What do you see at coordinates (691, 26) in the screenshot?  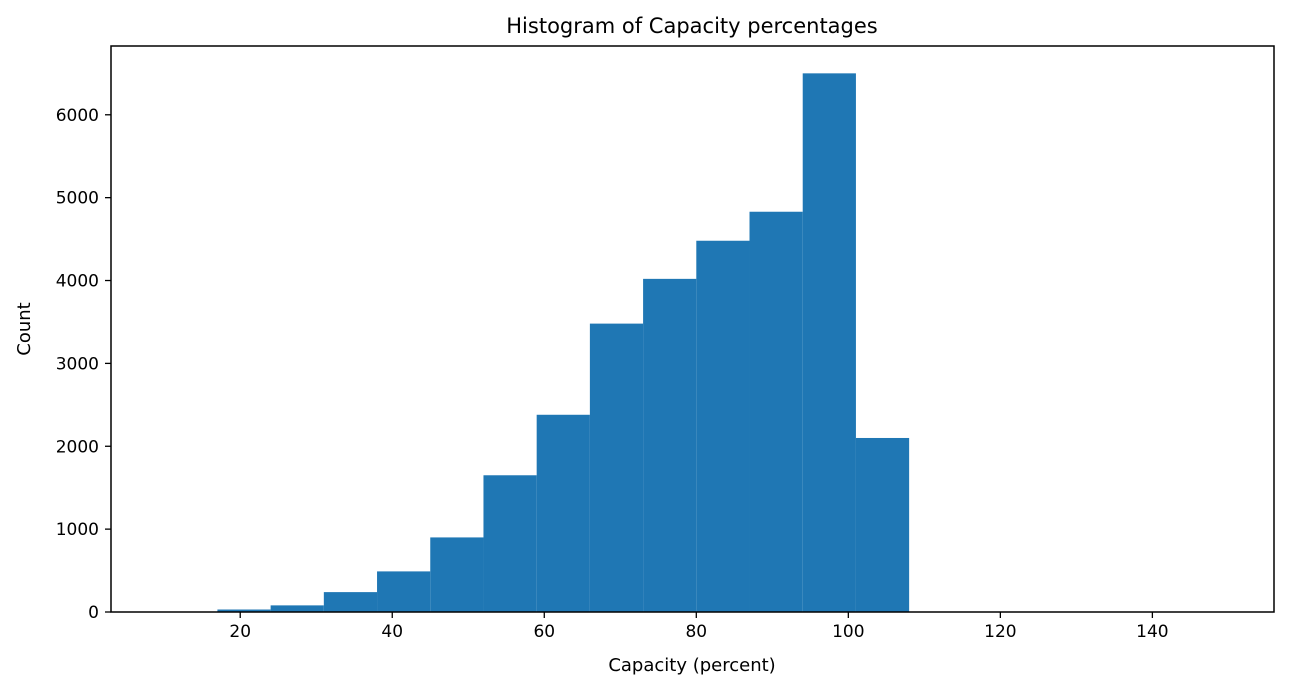 I see `chart-title: Histogram of Capacity percentages` at bounding box center [691, 26].